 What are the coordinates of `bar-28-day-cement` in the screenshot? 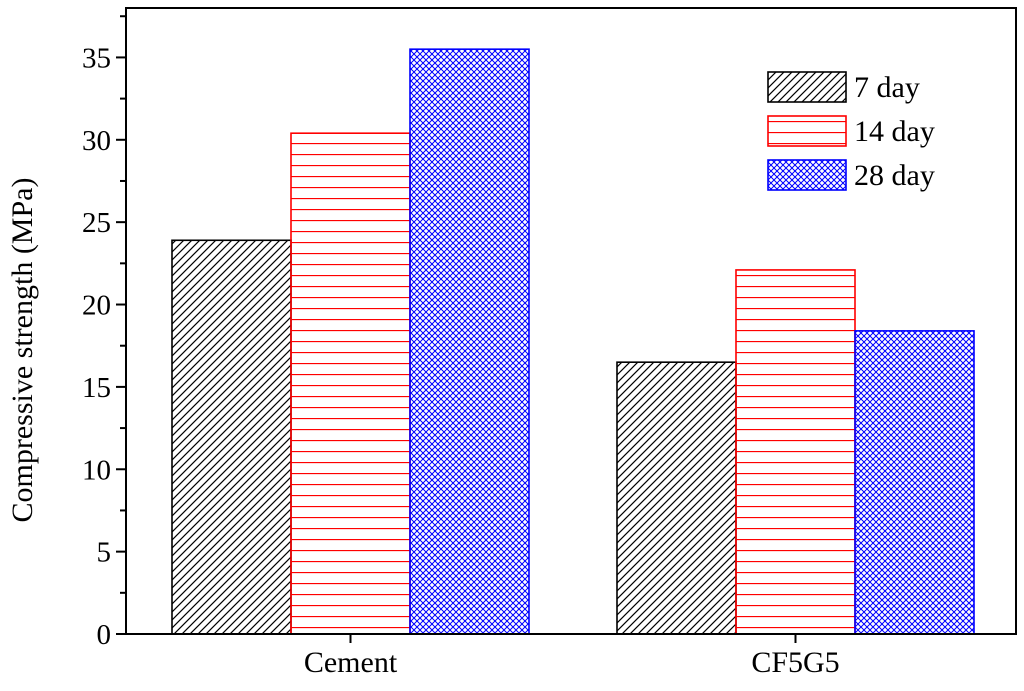 It's located at (469, 341).